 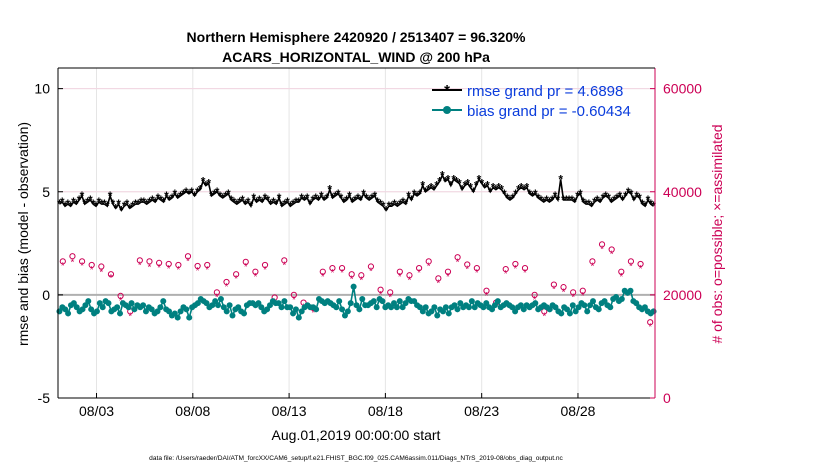 What do you see at coordinates (447, 110) in the screenshot?
I see `legend-bias-marker` at bounding box center [447, 110].